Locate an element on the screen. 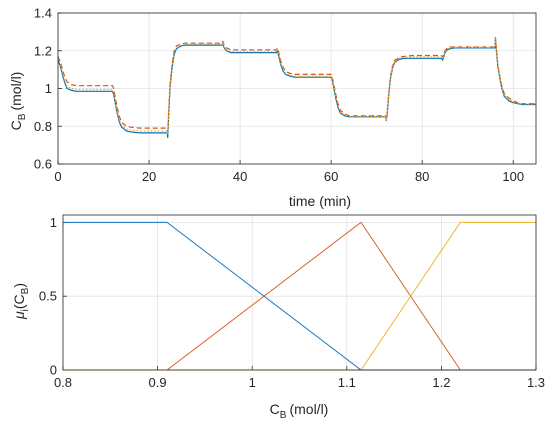 Image resolution: width=550 pixels, height=424 pixels. top-x-tick-label: 40 is located at coordinates (240, 176).